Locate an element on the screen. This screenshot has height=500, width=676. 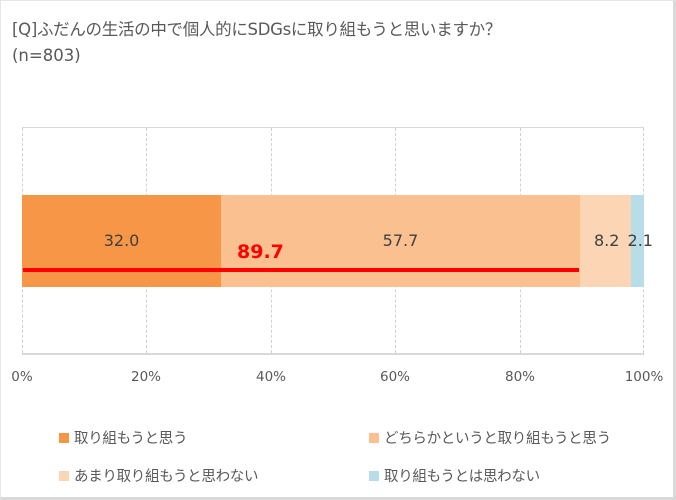
legend-item: 取り組もうとは思わない is located at coordinates (454, 475).